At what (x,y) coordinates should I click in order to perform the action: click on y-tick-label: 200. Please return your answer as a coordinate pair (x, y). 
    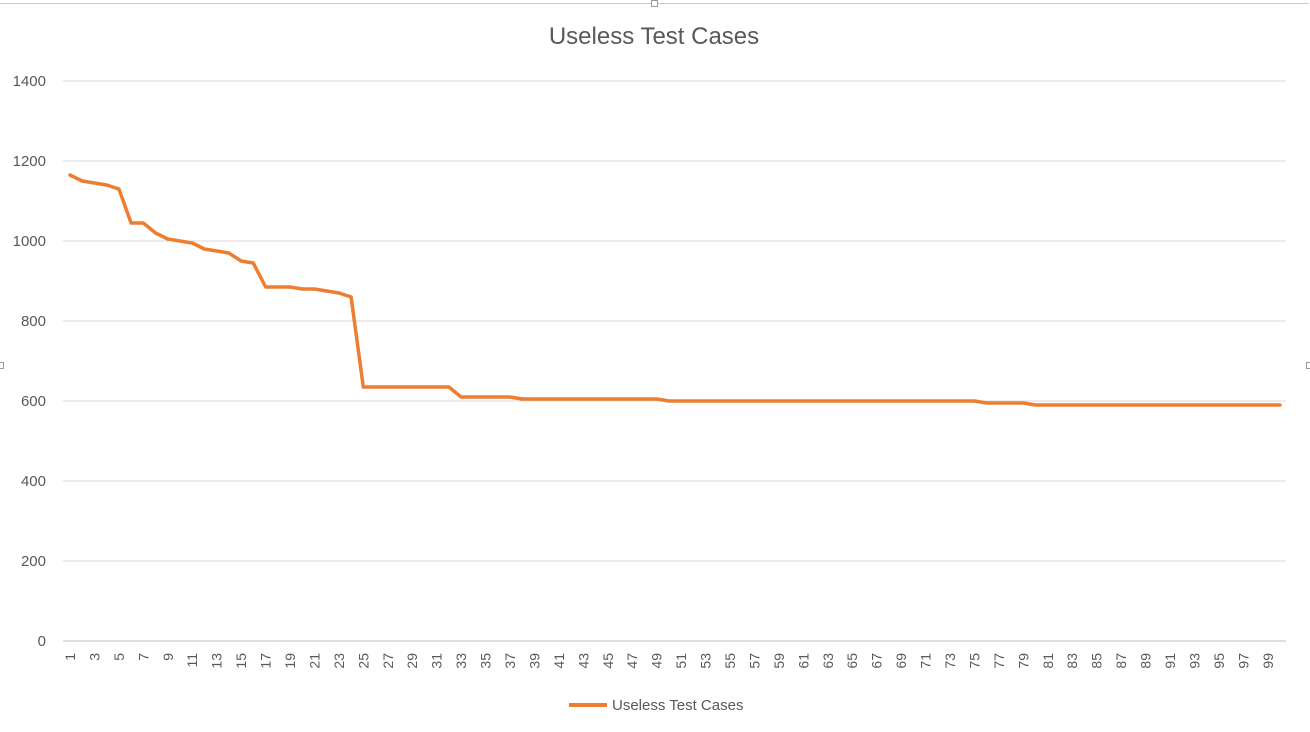
    Looking at the image, I should click on (33, 561).